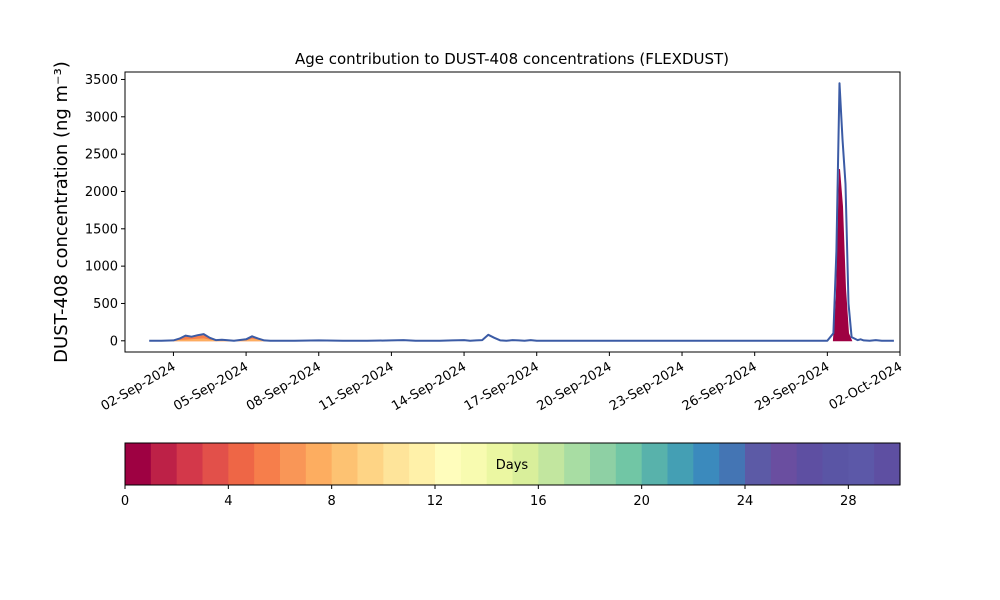 The width and height of the screenshot is (1000, 600). What do you see at coordinates (284, 386) in the screenshot?
I see `x-tick-label: 08-Sep-2024` at bounding box center [284, 386].